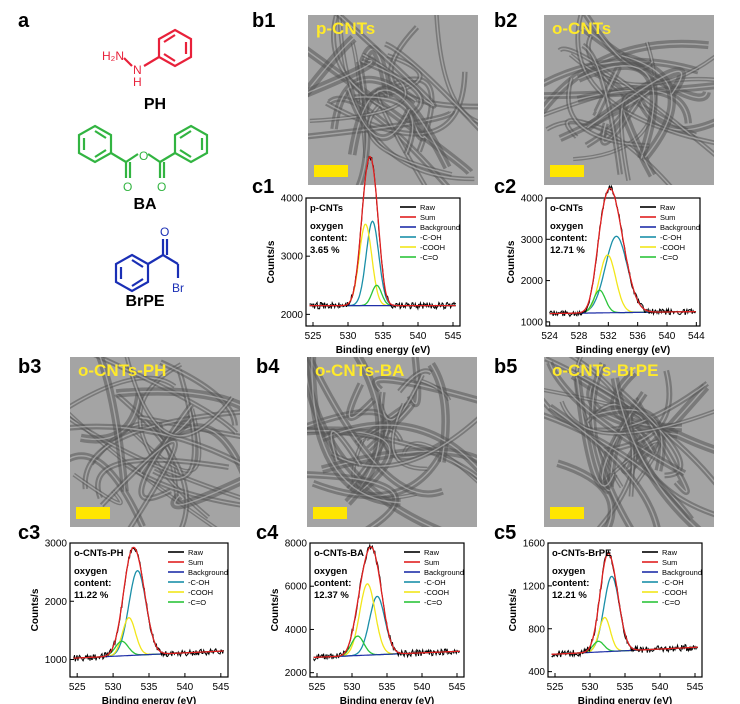 The height and width of the screenshot is (704, 740). Describe the element at coordinates (143, 151) in the screenshot. I see `benzoic-anhydride-structure` at that location.